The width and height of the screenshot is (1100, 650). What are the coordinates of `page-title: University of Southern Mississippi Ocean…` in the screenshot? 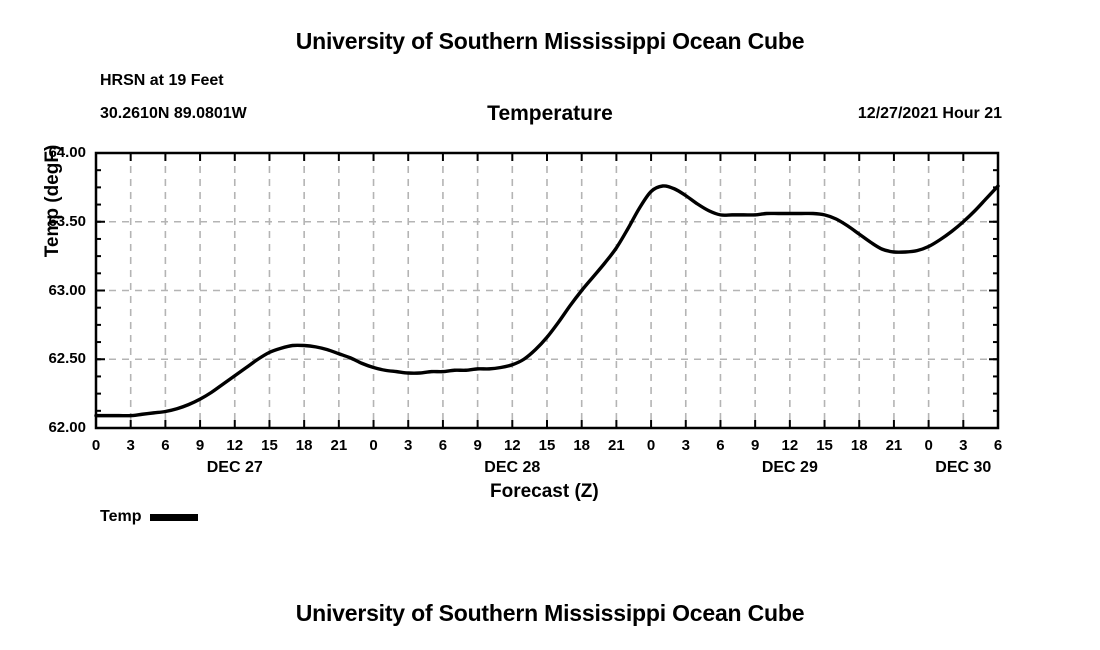 It's located at (550, 41).